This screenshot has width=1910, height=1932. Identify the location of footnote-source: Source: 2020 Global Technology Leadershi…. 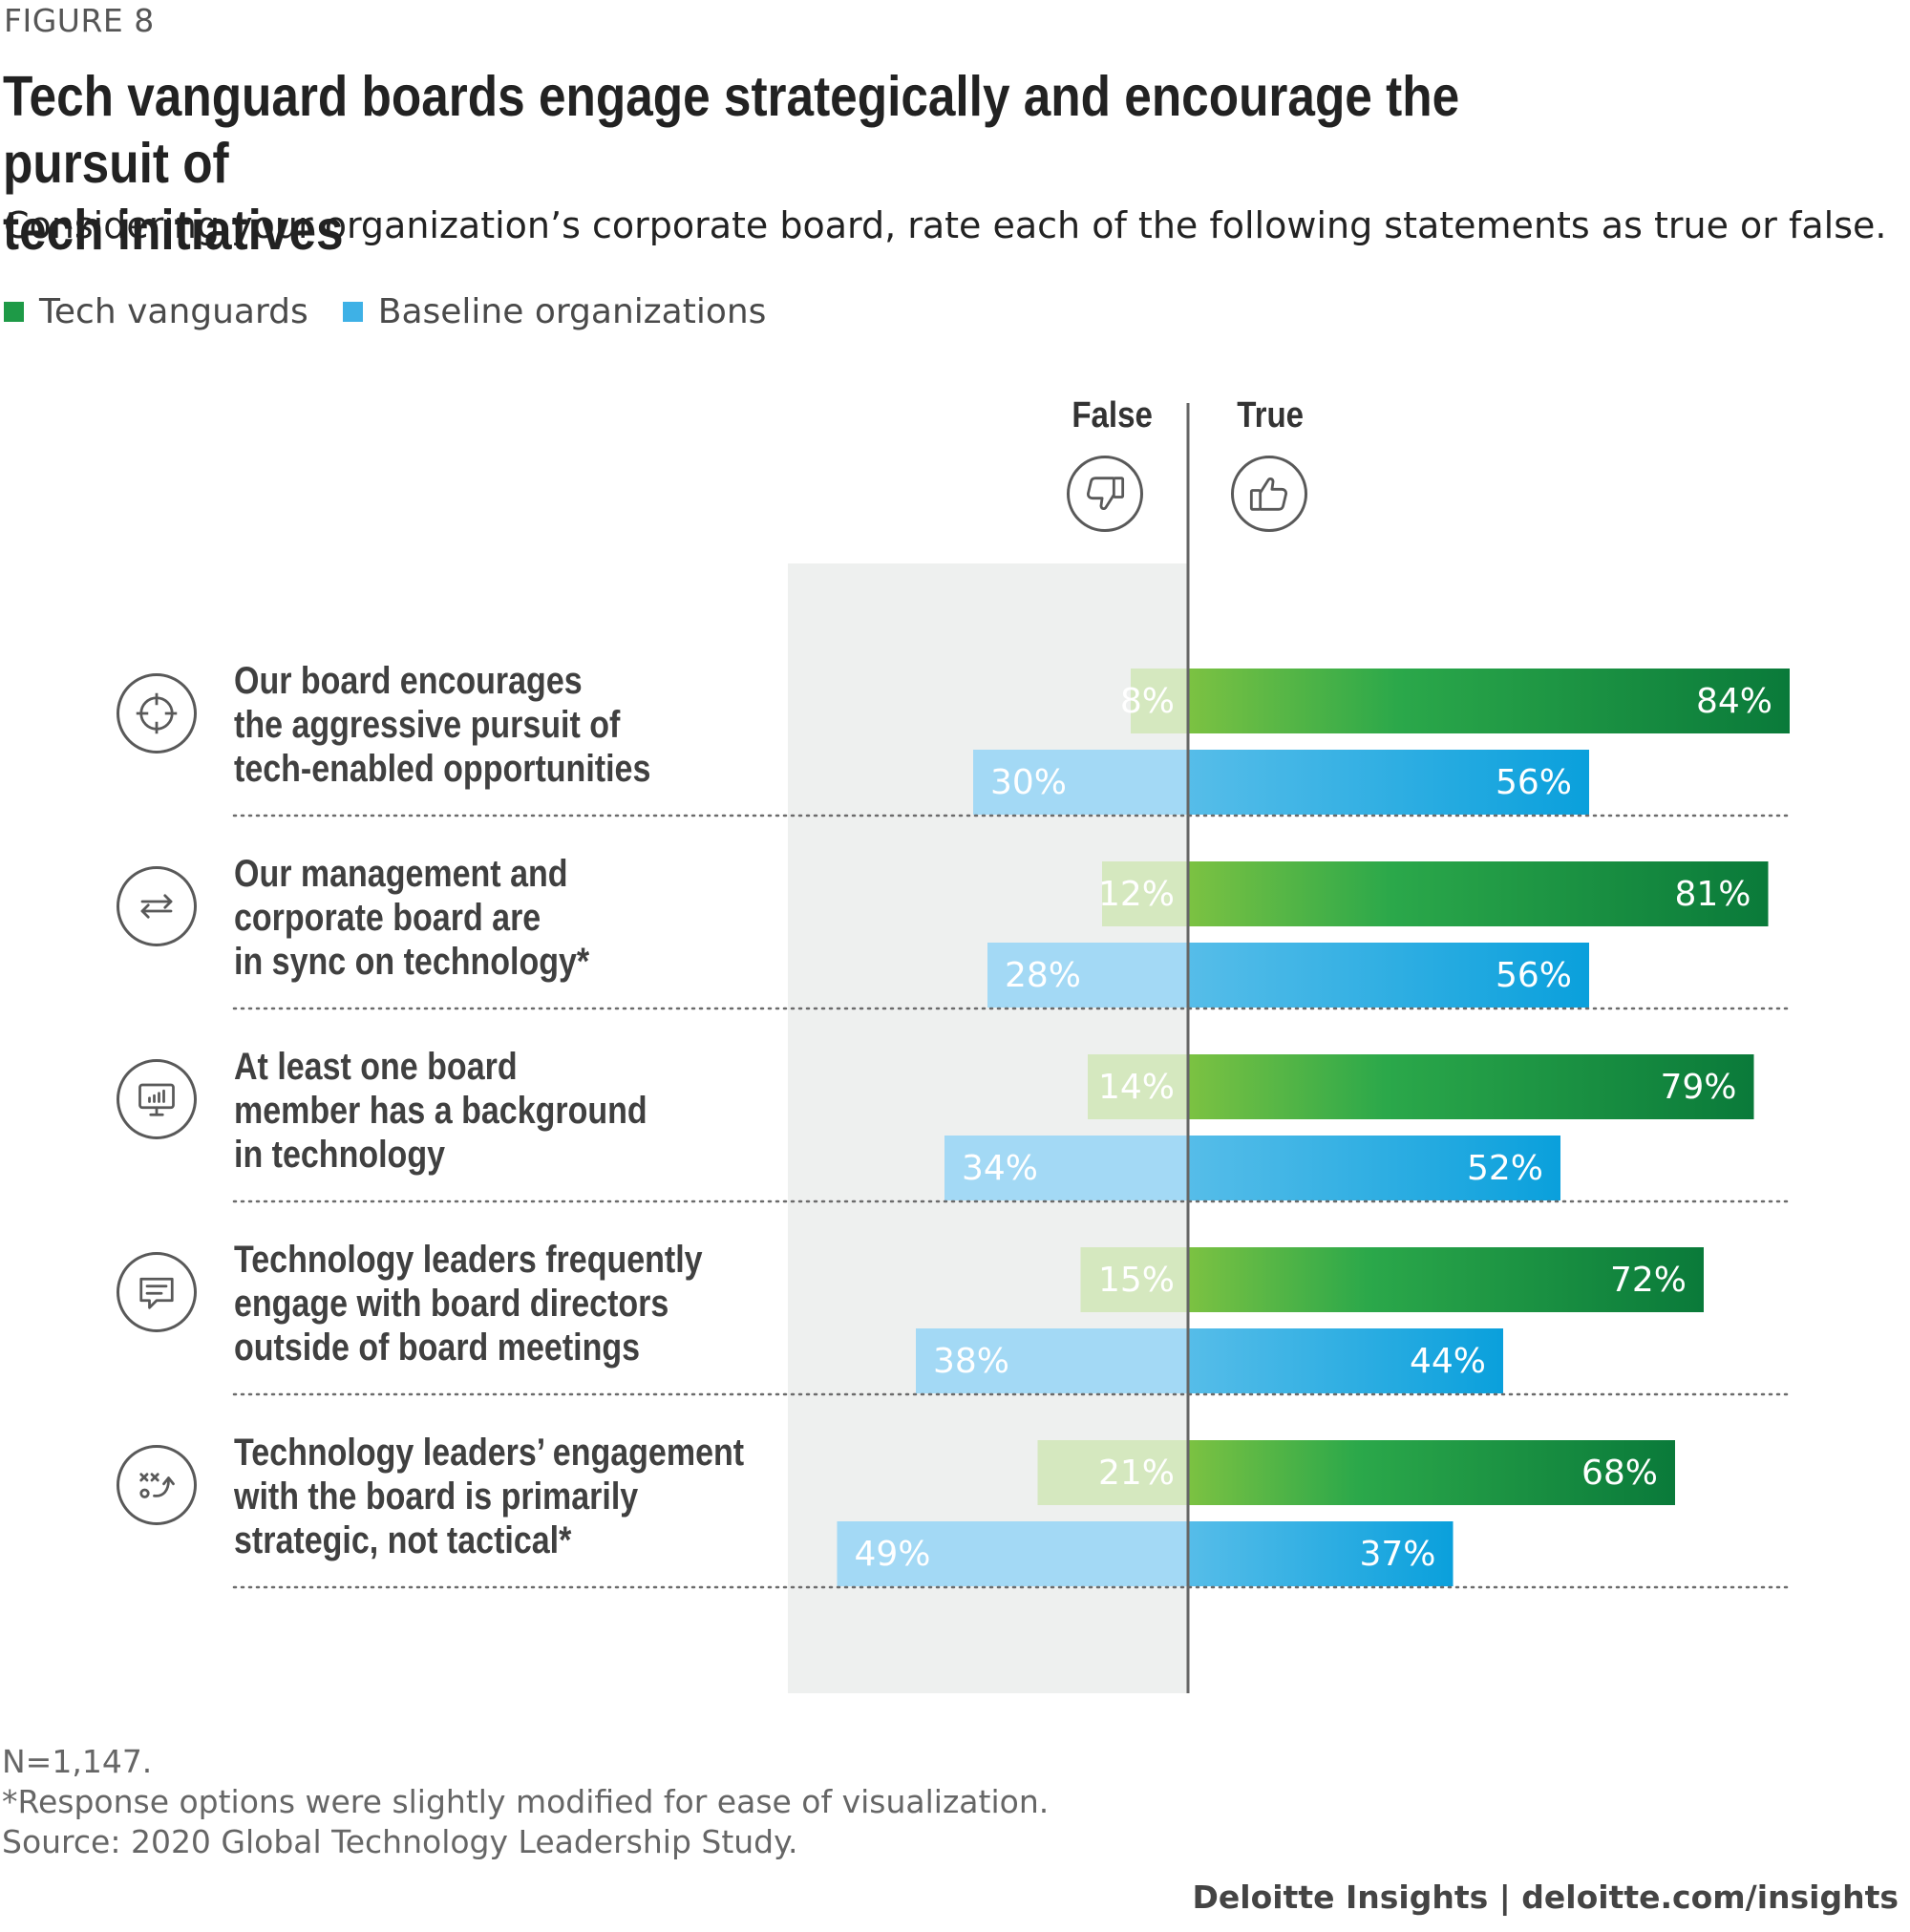
(400, 1841).